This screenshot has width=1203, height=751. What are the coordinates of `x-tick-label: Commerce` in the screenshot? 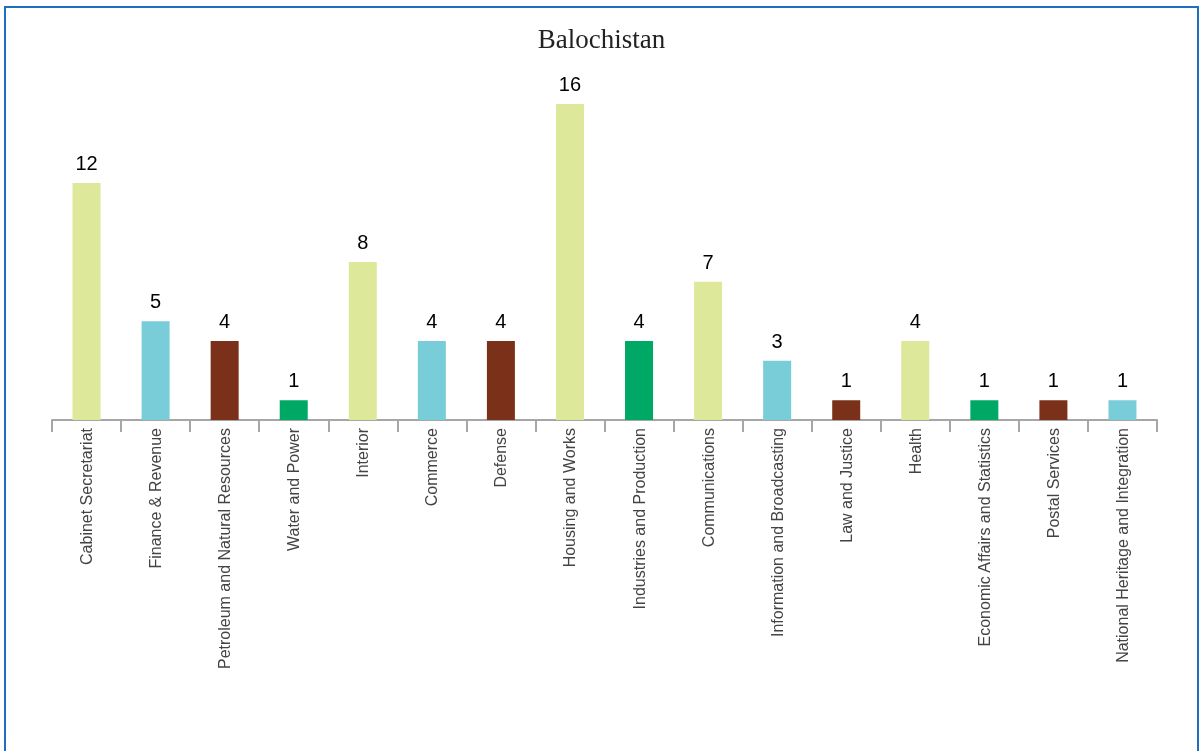 It's located at (432, 467).